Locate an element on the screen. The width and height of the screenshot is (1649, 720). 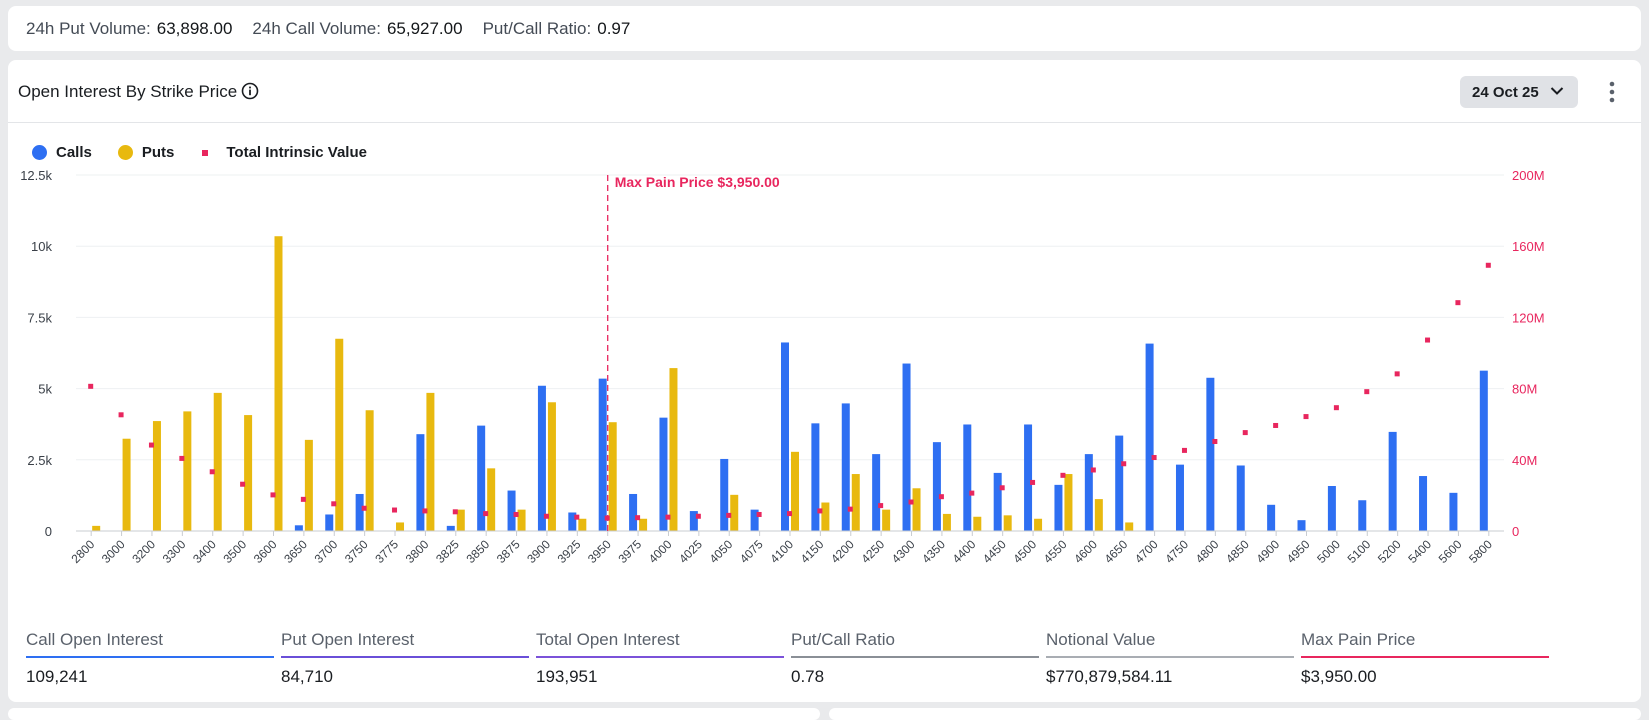
x-tick-label: 4550 is located at coordinates (1055, 551).